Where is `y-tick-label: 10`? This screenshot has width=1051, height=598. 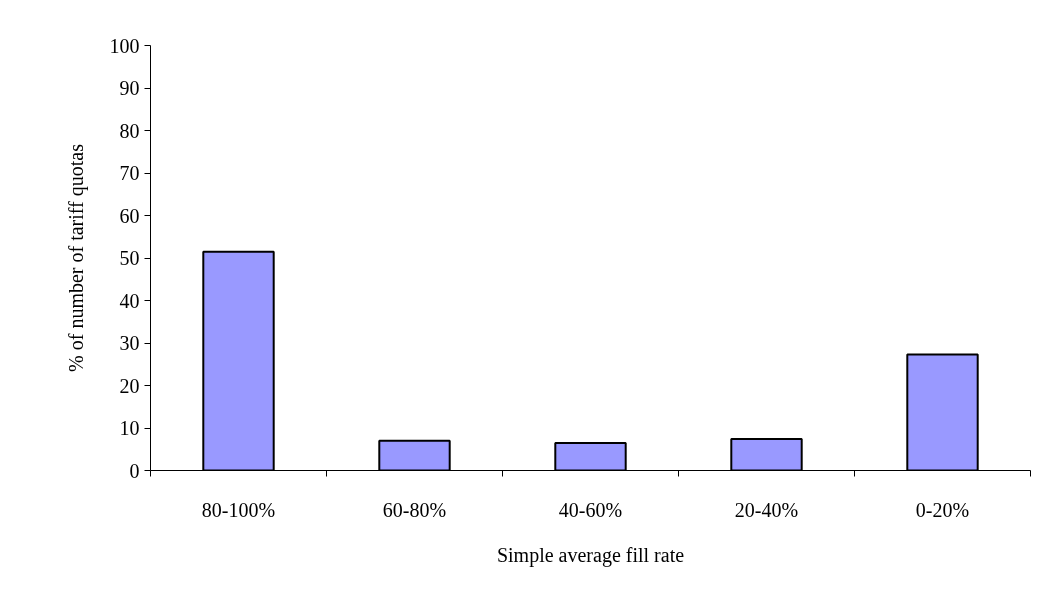
y-tick-label: 10 is located at coordinates (129, 428).